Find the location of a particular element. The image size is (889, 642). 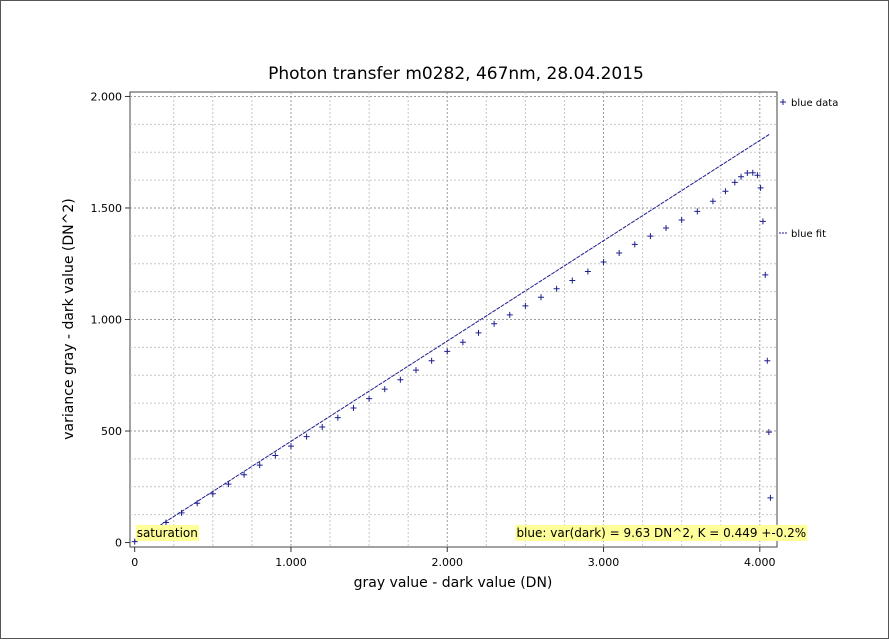

annotation-text: saturation is located at coordinates (167, 533).